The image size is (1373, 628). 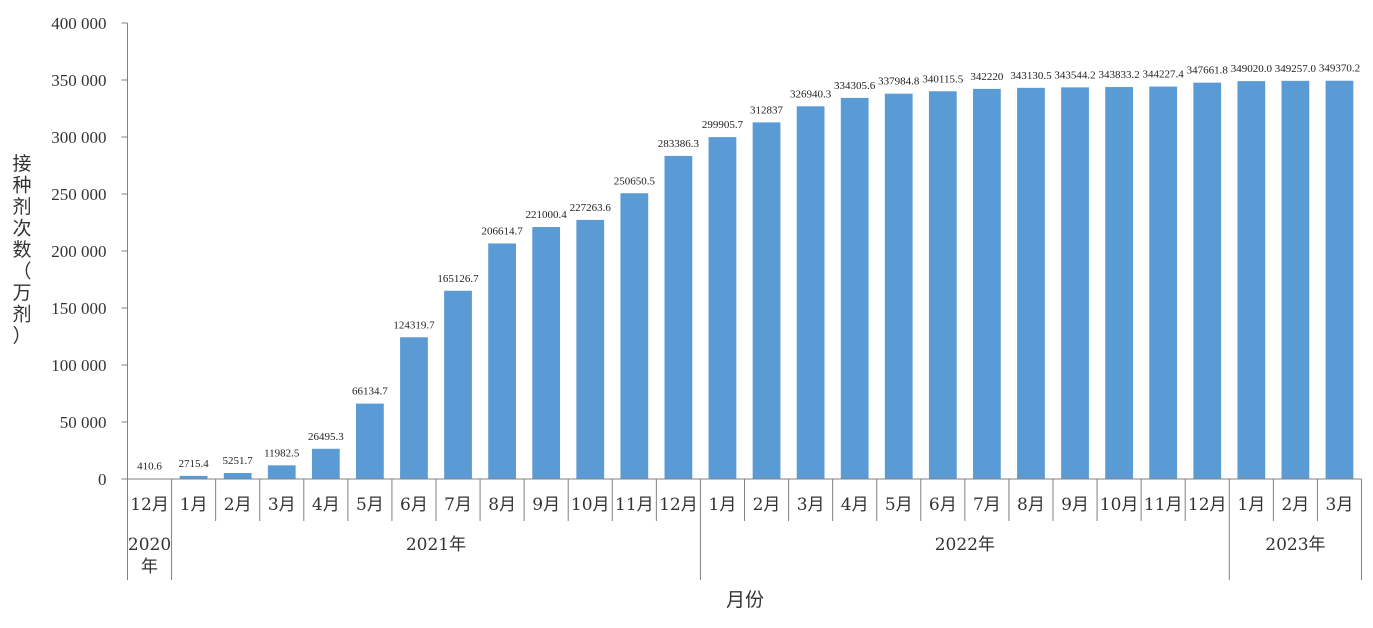 I want to click on bar-value-label: 349257.0, so click(x=1296, y=69).